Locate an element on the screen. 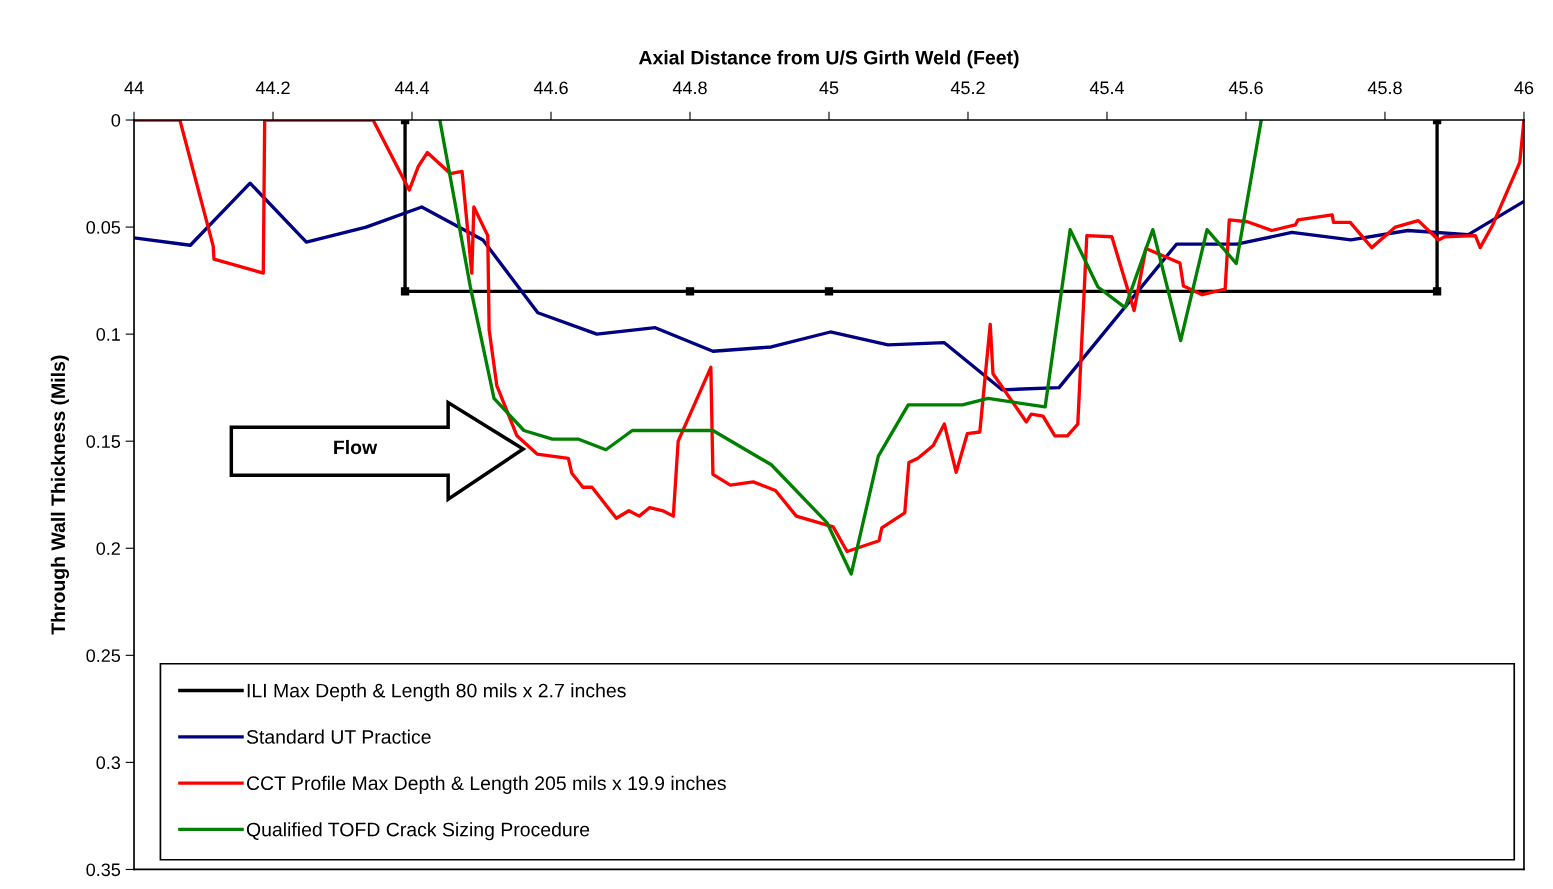 The height and width of the screenshot is (889, 1553). x-tick-label: 45.8 is located at coordinates (1384, 88).